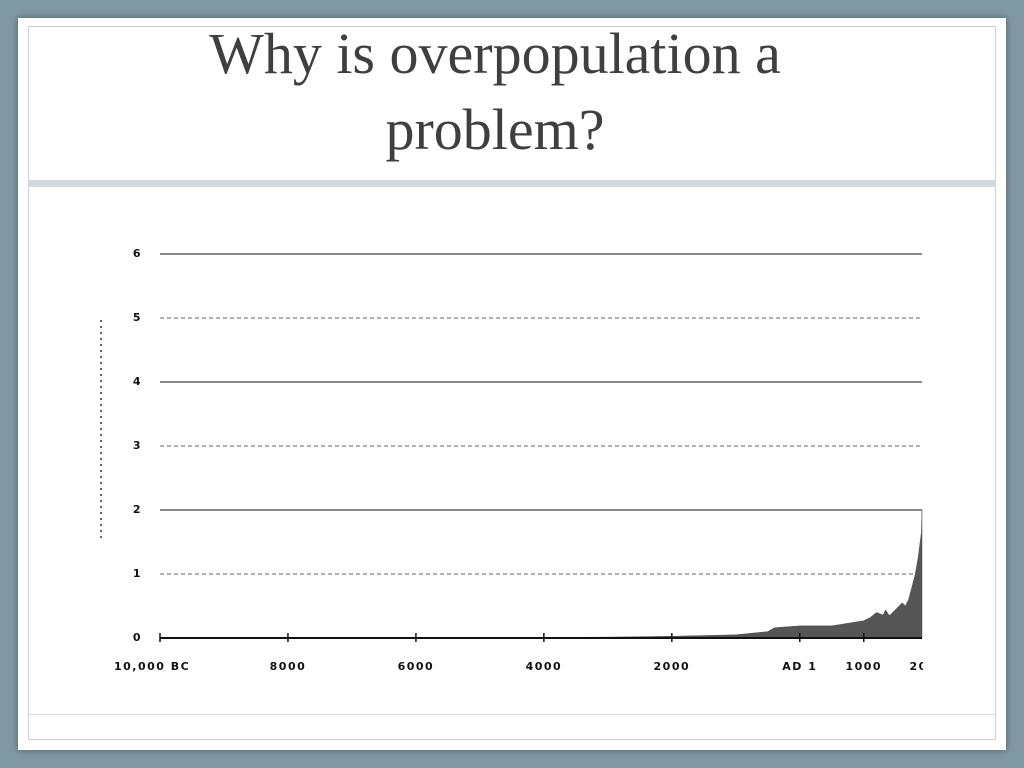 The width and height of the screenshot is (1024, 768). What do you see at coordinates (152, 666) in the screenshot?
I see `x-tick-label: 10,000 BC` at bounding box center [152, 666].